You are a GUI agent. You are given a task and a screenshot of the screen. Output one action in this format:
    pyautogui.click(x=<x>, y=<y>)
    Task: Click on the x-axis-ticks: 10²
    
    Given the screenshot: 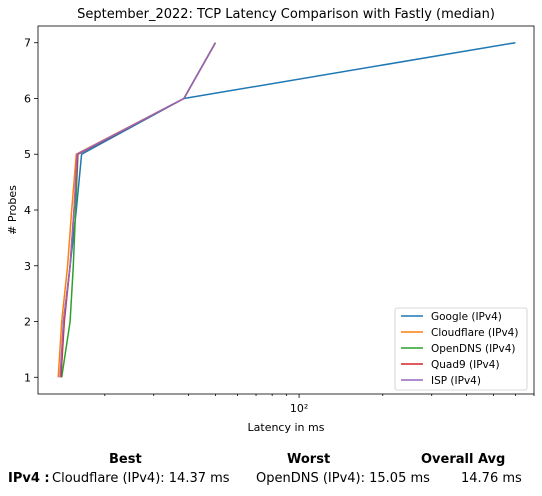 What is the action you would take?
    pyautogui.click(x=319, y=404)
    